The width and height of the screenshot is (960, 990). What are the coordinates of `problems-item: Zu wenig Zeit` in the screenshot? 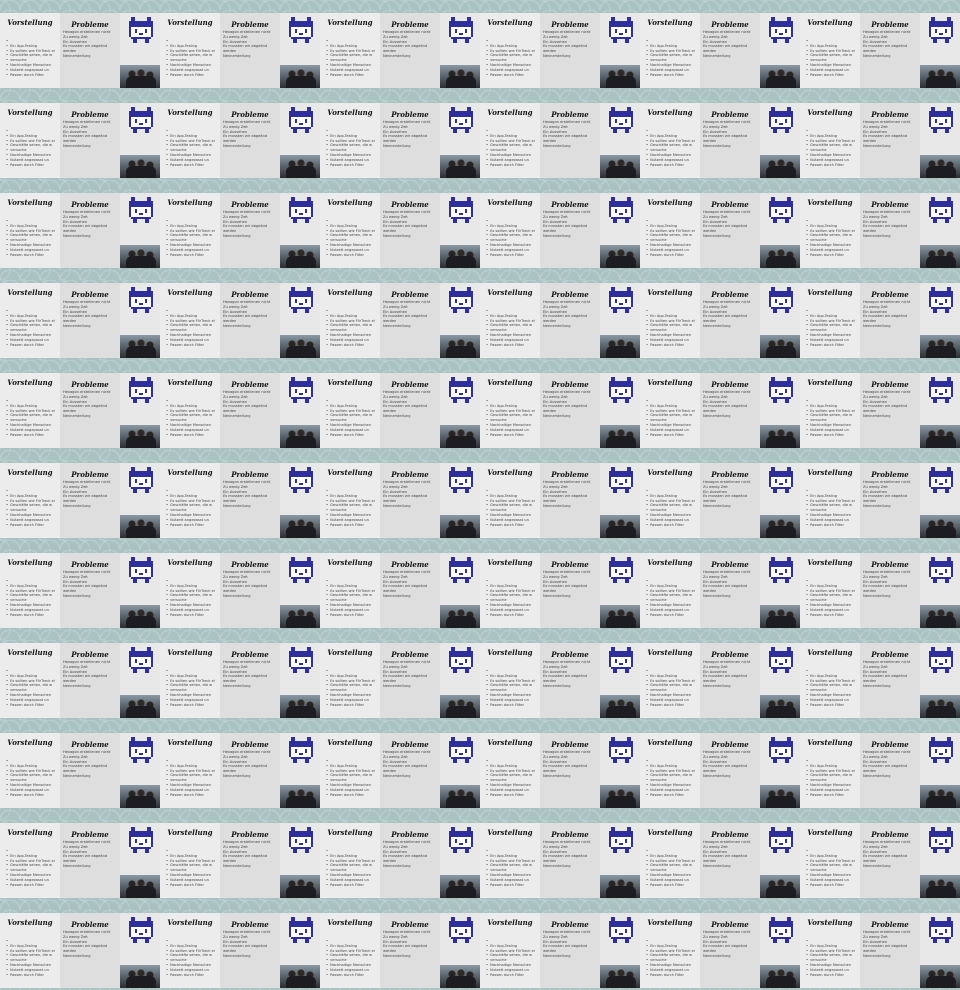 It's located at (555, 936).